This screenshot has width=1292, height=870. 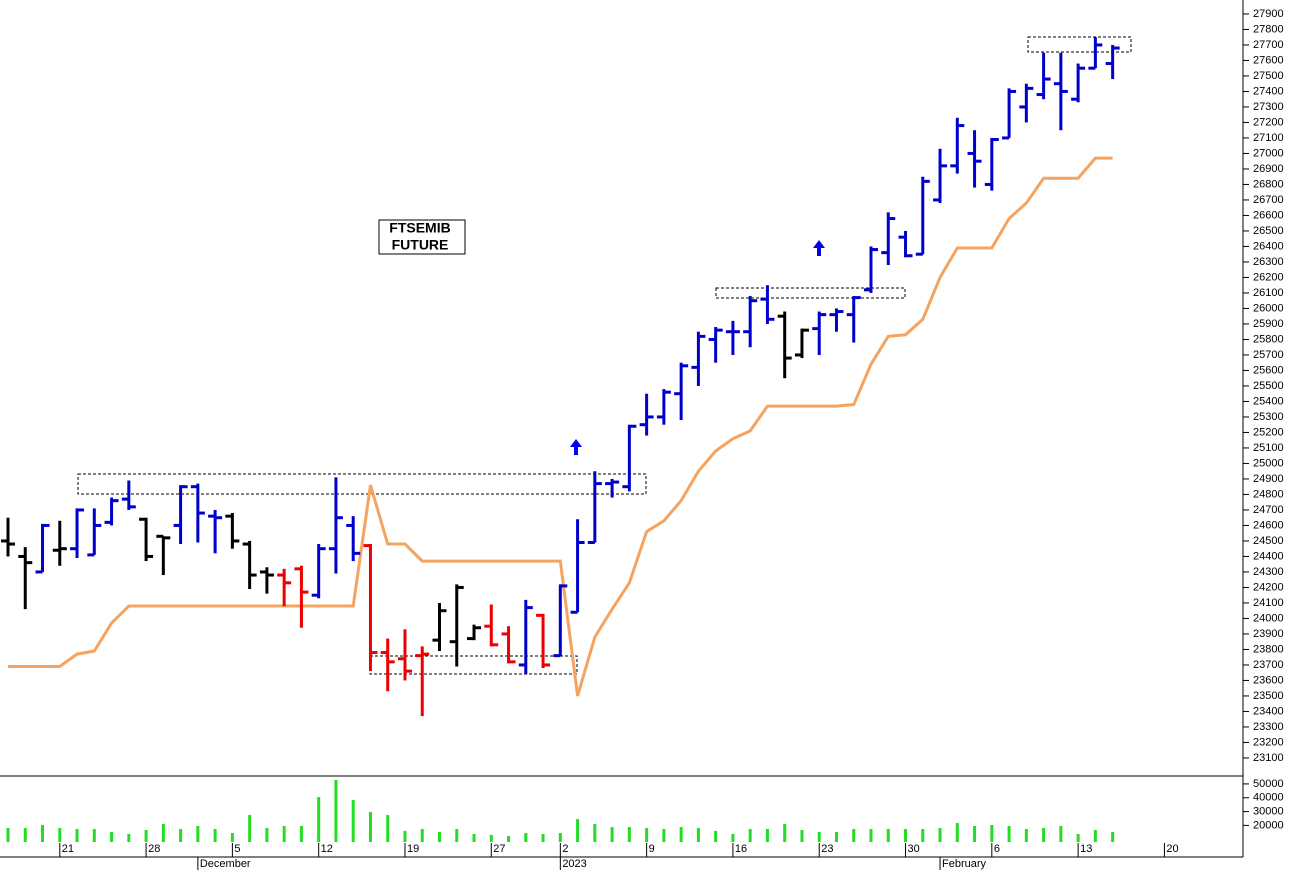 I want to click on x-tick-label: 20, so click(x=1172, y=849).